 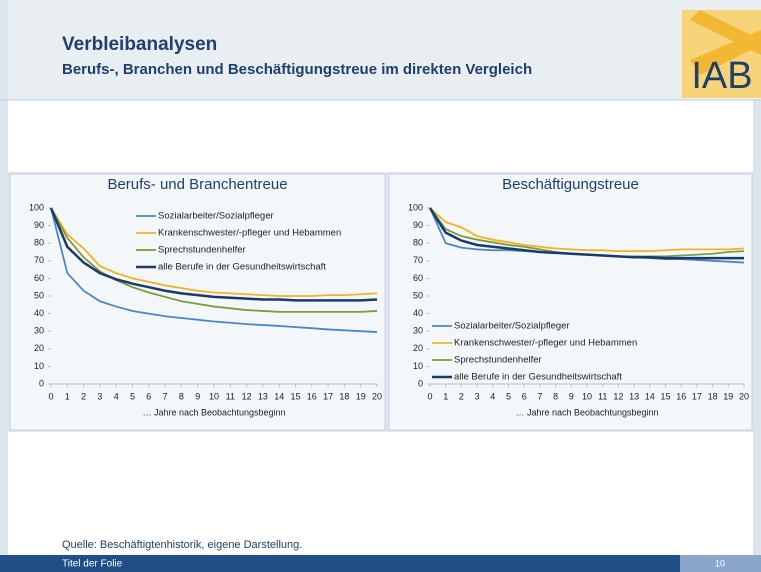 I want to click on logo: IAB, so click(x=721, y=54).